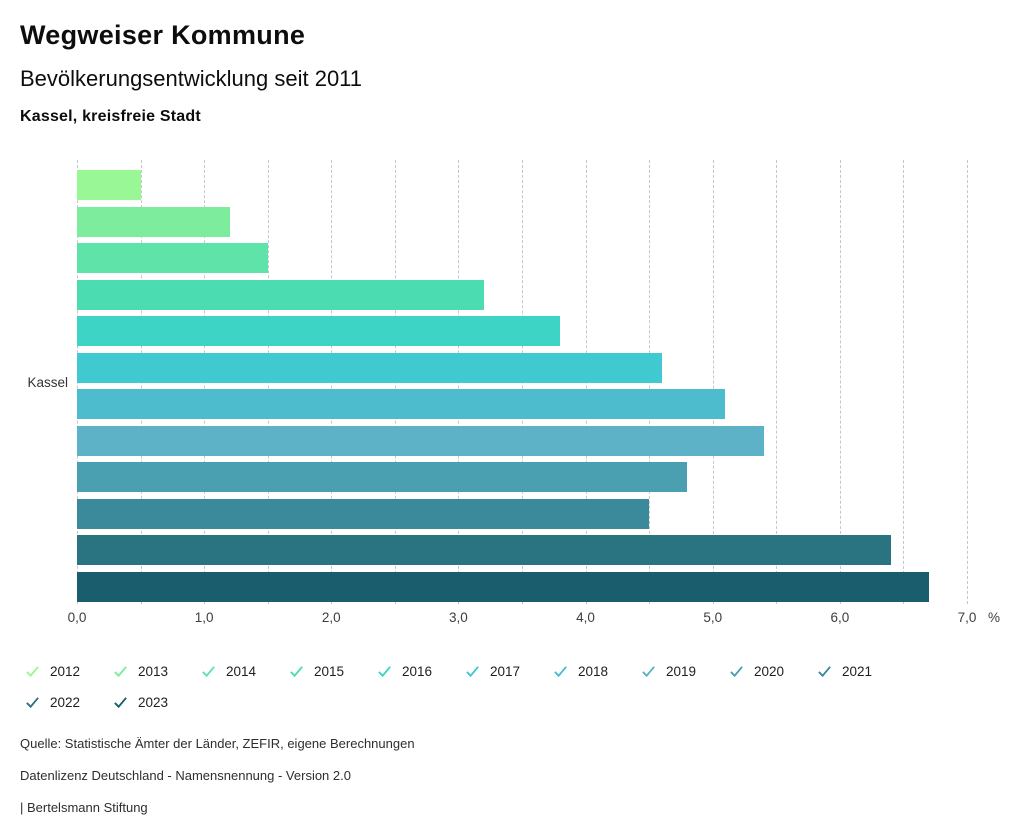 This screenshot has height=835, width=1024. I want to click on bar-2019, so click(420, 440).